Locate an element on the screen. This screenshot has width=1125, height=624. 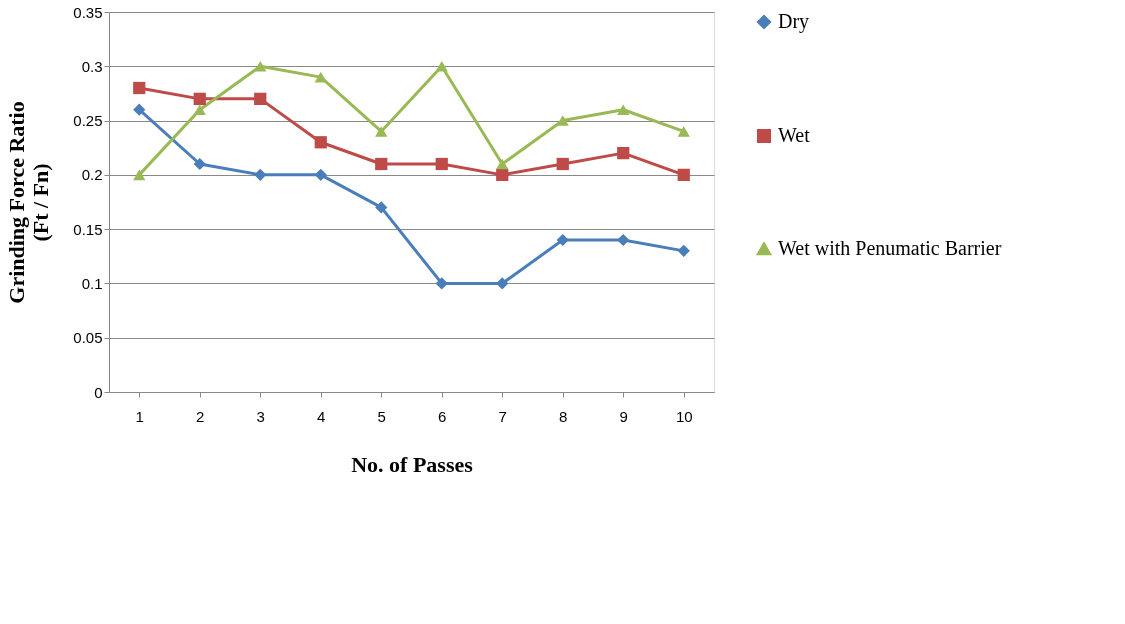
y-axis-title: Grinding Force Ratio (Ft / Fn) is located at coordinates (29, 202).